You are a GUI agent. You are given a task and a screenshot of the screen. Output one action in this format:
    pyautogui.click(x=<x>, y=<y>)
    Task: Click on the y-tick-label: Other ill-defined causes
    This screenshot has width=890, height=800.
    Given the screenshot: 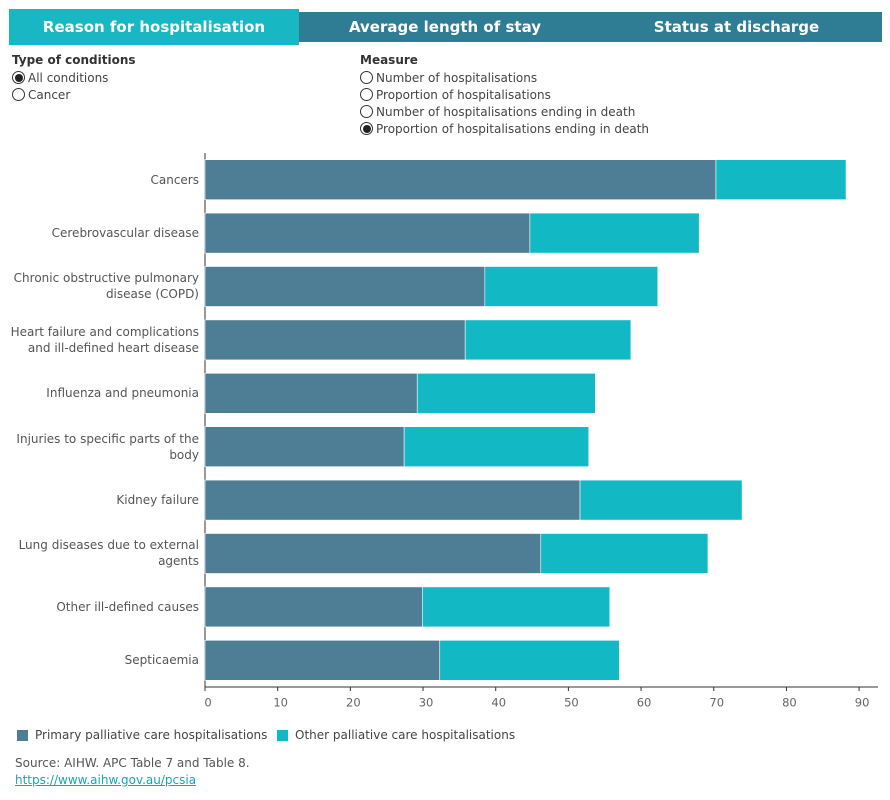 What is the action you would take?
    pyautogui.click(x=127, y=606)
    